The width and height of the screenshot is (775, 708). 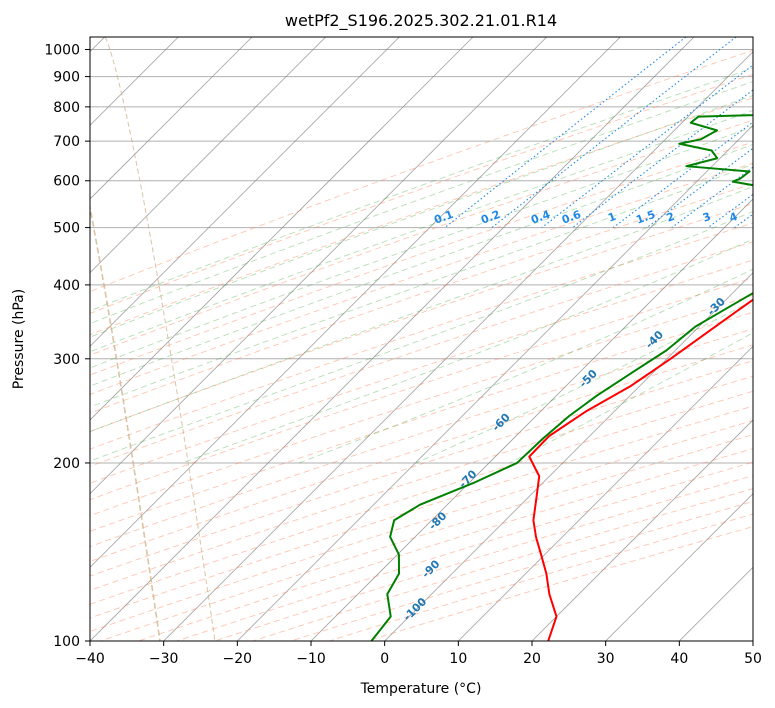 I want to click on x-axis-title: Temperature (°C), so click(x=421, y=689).